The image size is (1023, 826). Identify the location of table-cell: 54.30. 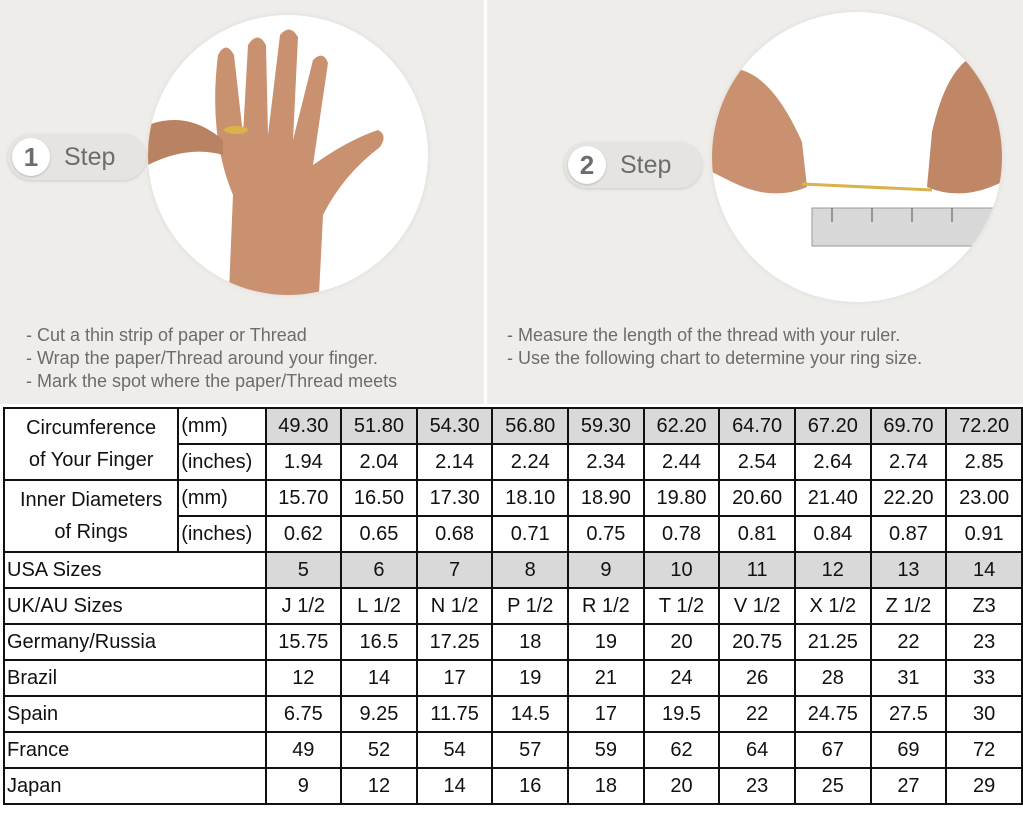
(454, 426).